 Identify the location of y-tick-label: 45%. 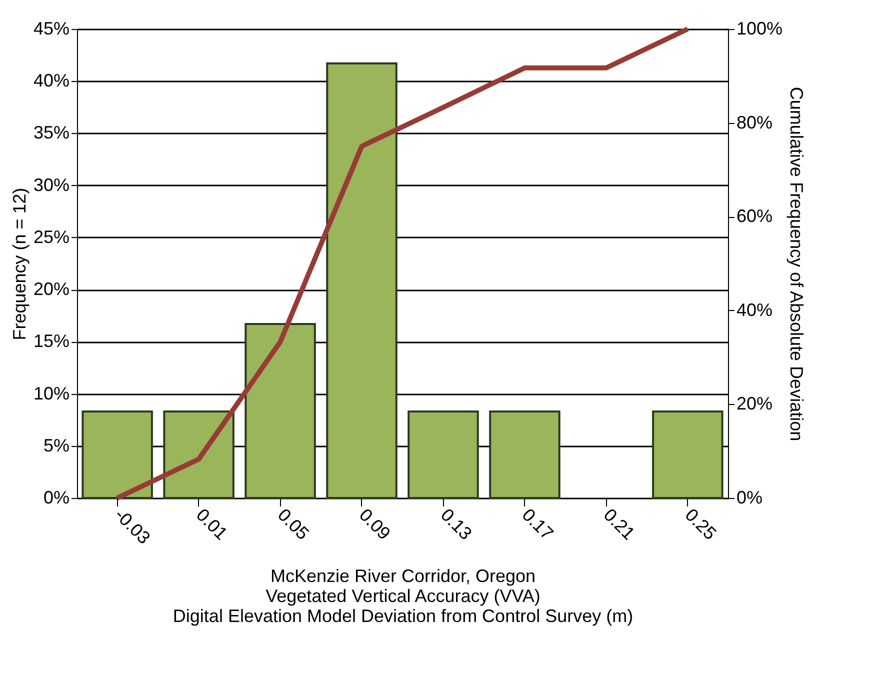
(51, 28).